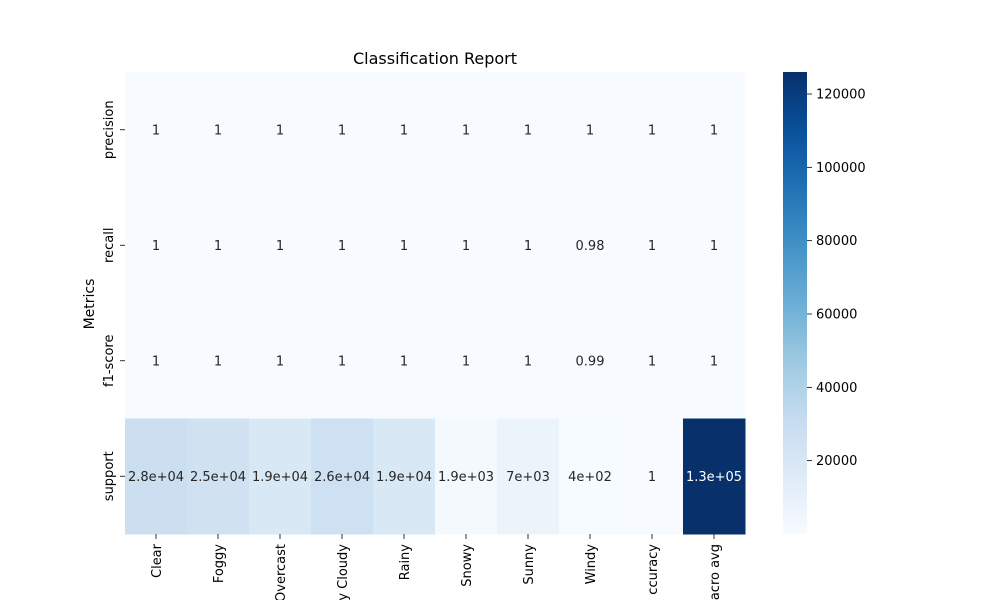 The image size is (1000, 600). I want to click on cell-annotation: 7e+03, so click(528, 477).